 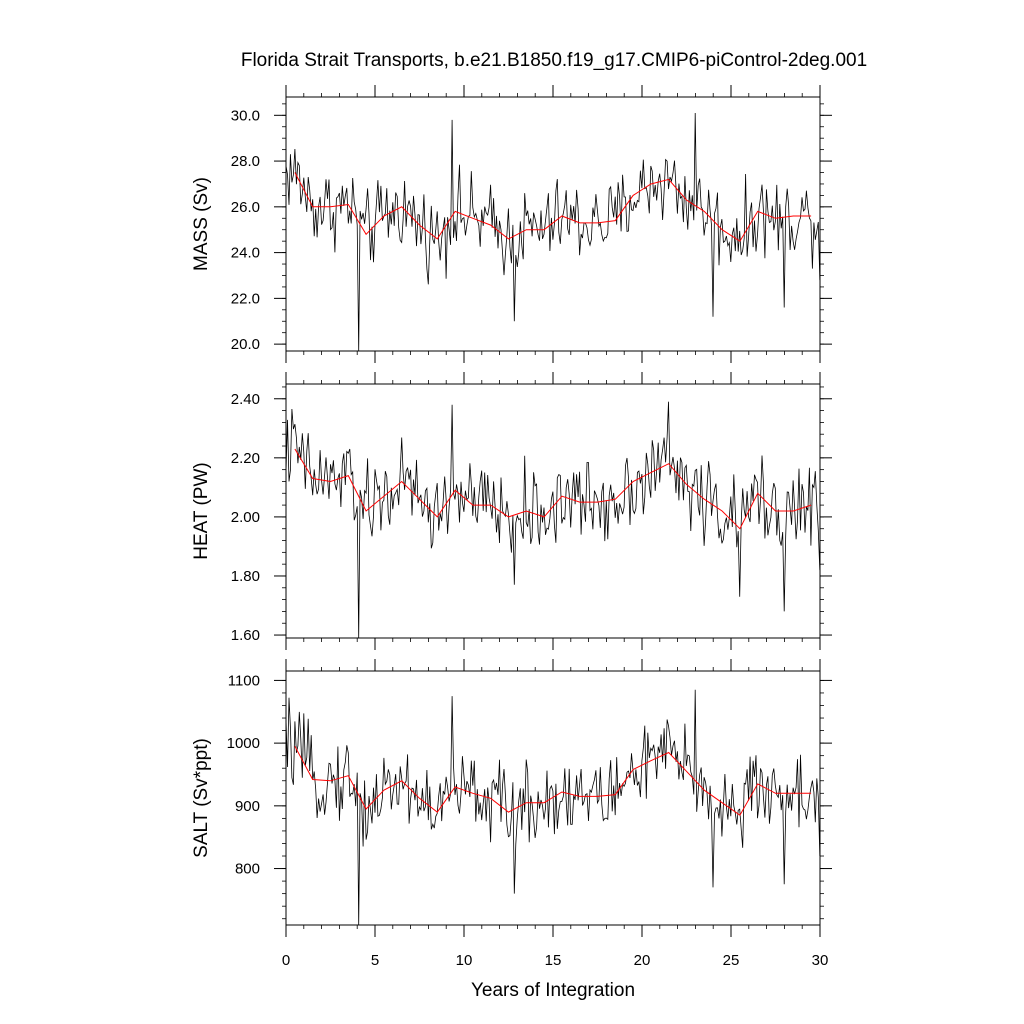 I want to click on y-tick-label: 30.0, so click(x=245, y=115).